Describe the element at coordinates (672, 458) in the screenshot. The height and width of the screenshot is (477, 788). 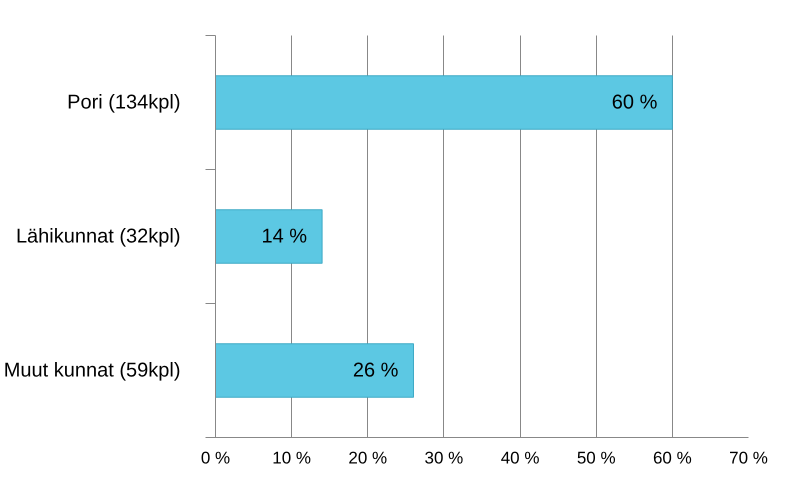
I see `x-tick-label: 60 %` at that location.